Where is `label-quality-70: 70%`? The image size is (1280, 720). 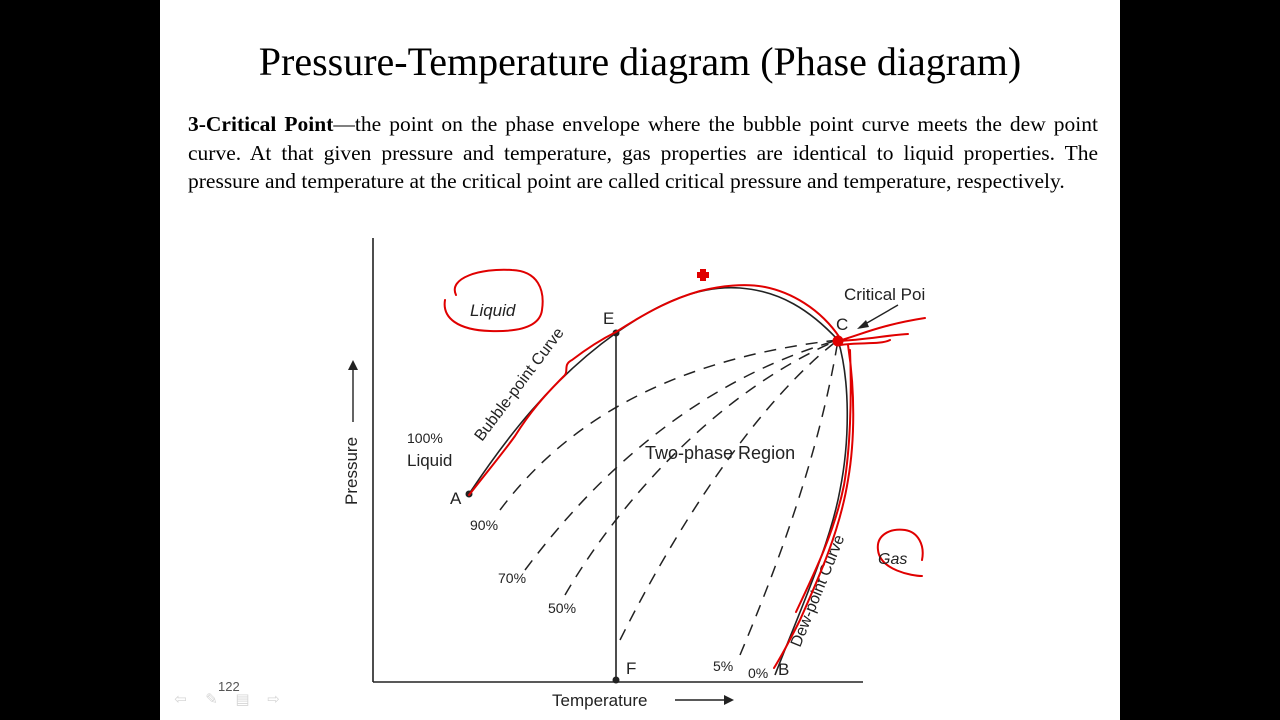 label-quality-70: 70% is located at coordinates (512, 578).